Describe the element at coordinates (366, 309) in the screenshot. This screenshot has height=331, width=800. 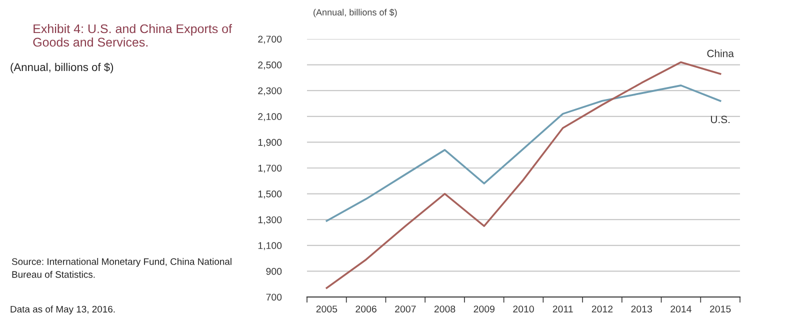
I see `x-tick-label: 2006` at that location.